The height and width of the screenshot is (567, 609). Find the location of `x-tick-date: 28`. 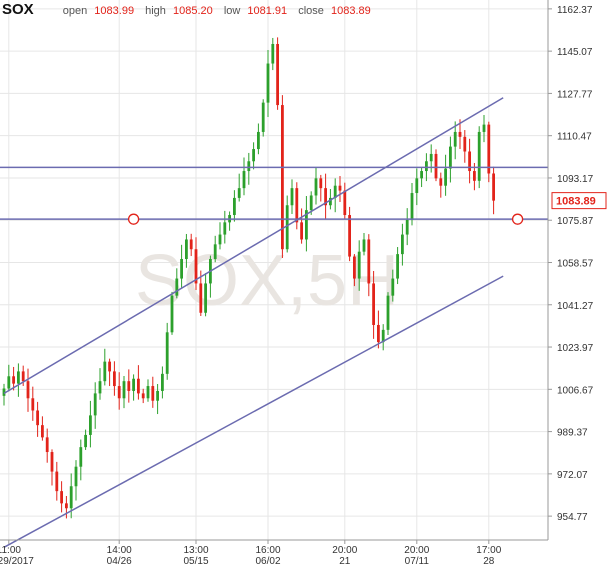

x-tick-date: 28 is located at coordinates (489, 561).